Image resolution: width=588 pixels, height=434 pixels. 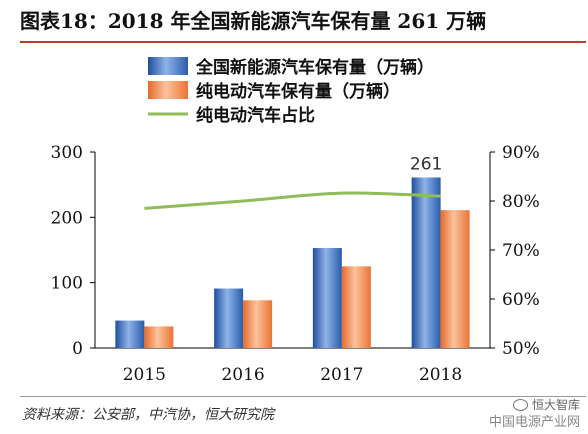 What do you see at coordinates (521, 153) in the screenshot?
I see `y-right-tick-label: 90%` at bounding box center [521, 153].